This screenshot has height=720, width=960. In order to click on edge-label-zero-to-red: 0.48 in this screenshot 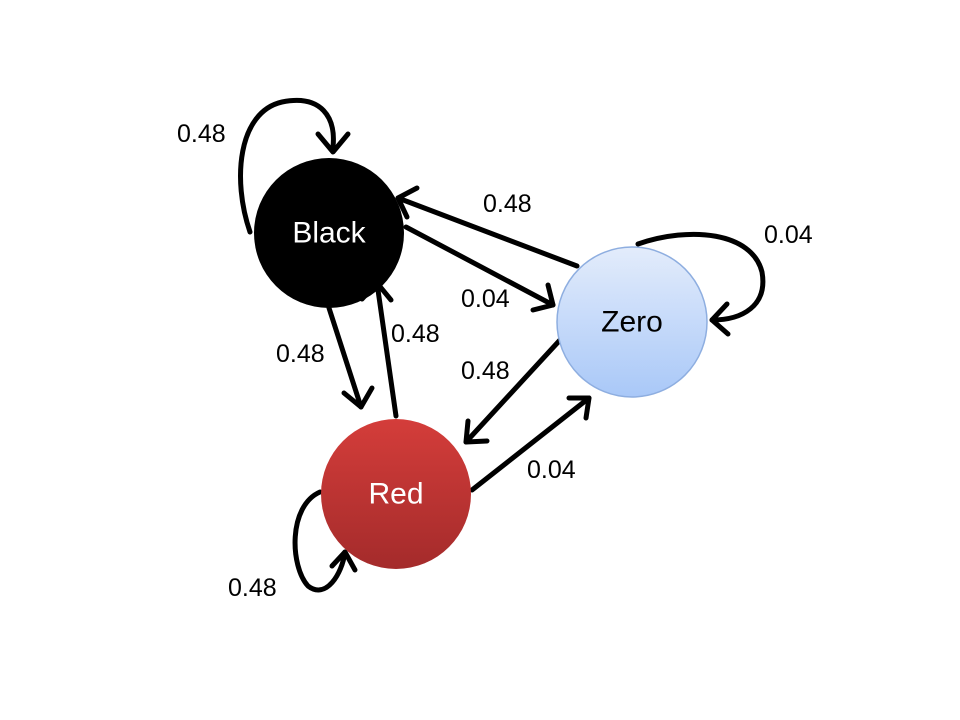, I will do `click(485, 371)`.